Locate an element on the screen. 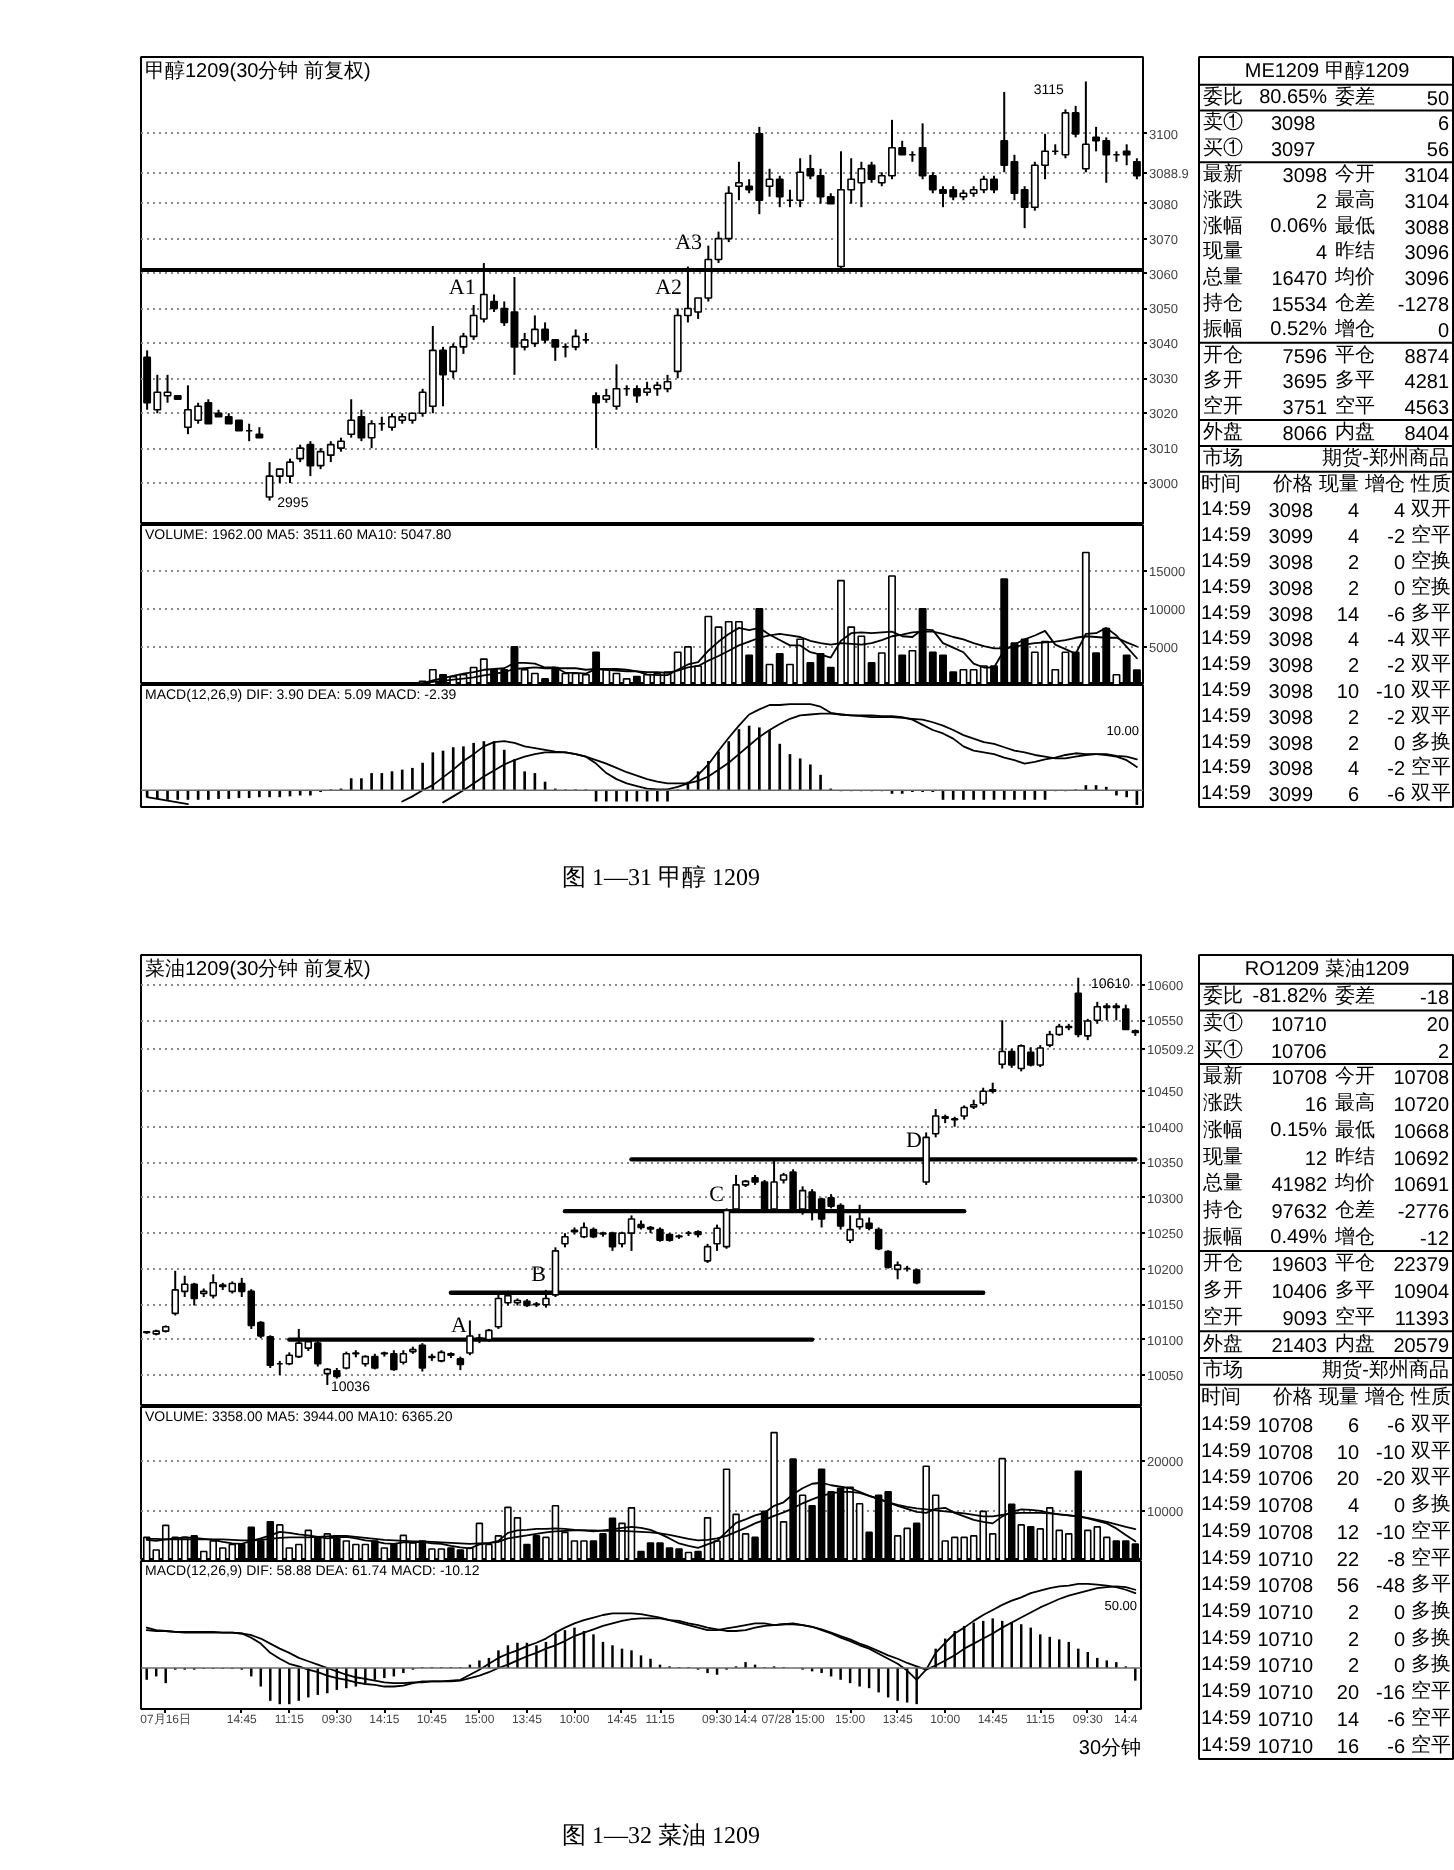  annotation: A3 is located at coordinates (689, 242).